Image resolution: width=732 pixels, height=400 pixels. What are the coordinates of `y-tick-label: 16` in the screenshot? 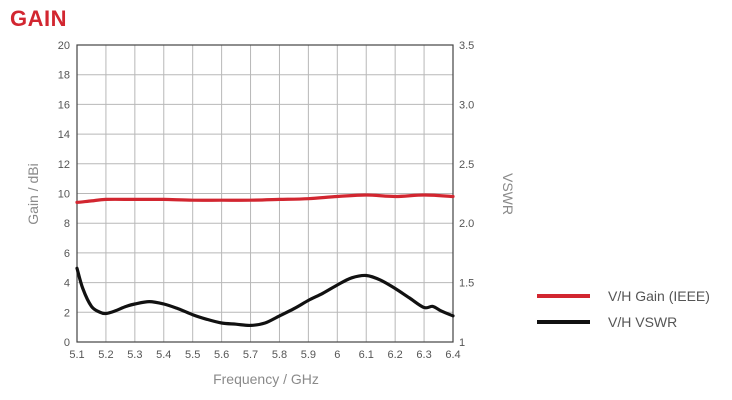 It's located at (64, 105).